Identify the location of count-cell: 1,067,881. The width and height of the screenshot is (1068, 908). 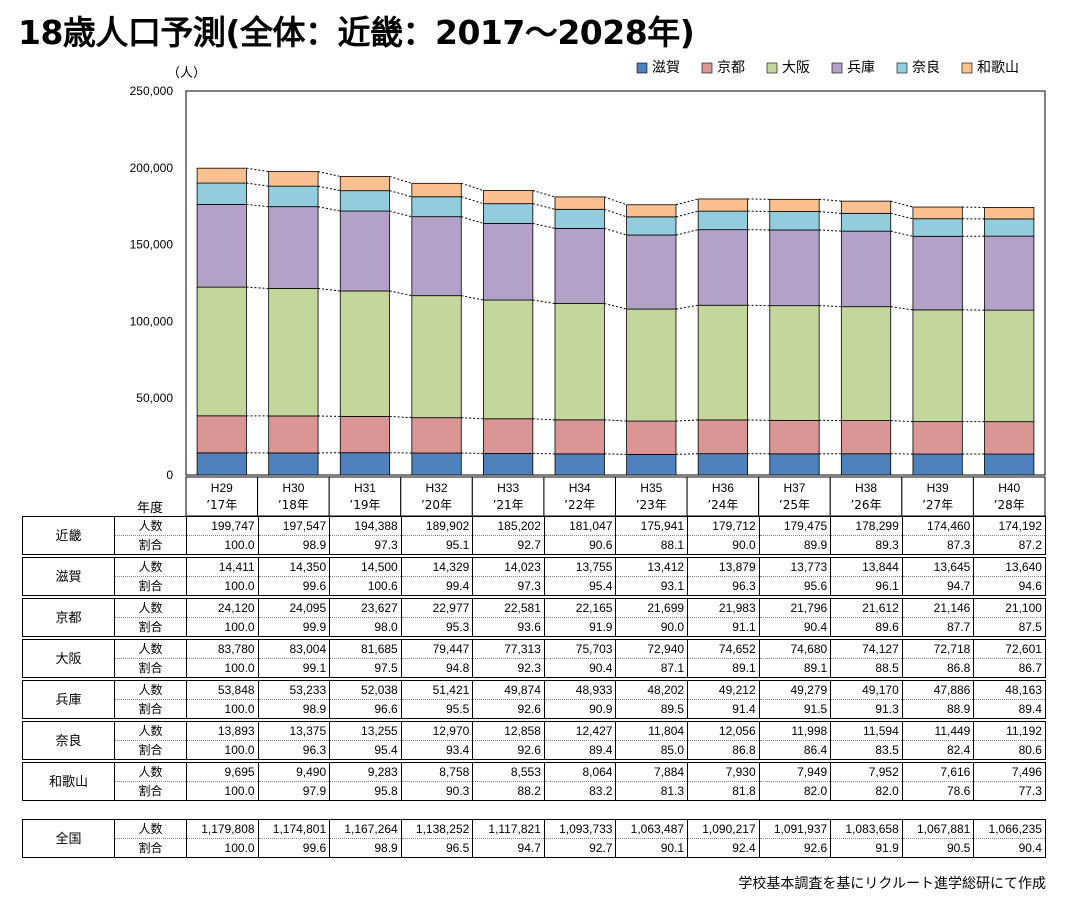
(938, 829).